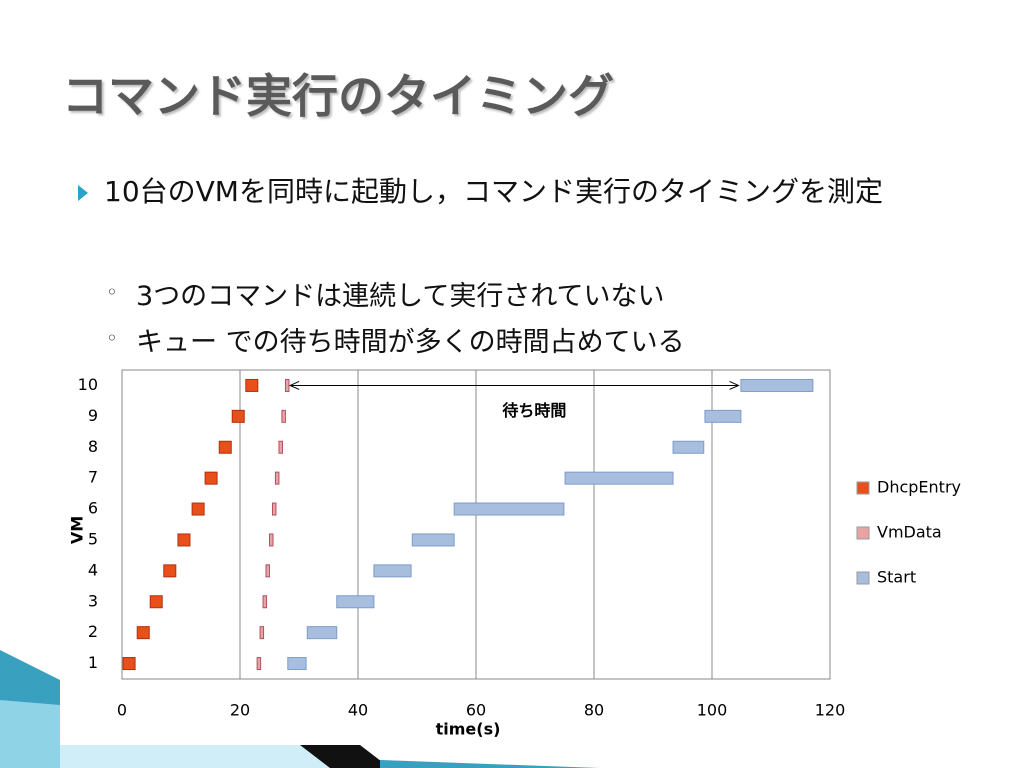 The height and width of the screenshot is (768, 1024). What do you see at coordinates (830, 710) in the screenshot?
I see `x-tick-label: 120` at bounding box center [830, 710].